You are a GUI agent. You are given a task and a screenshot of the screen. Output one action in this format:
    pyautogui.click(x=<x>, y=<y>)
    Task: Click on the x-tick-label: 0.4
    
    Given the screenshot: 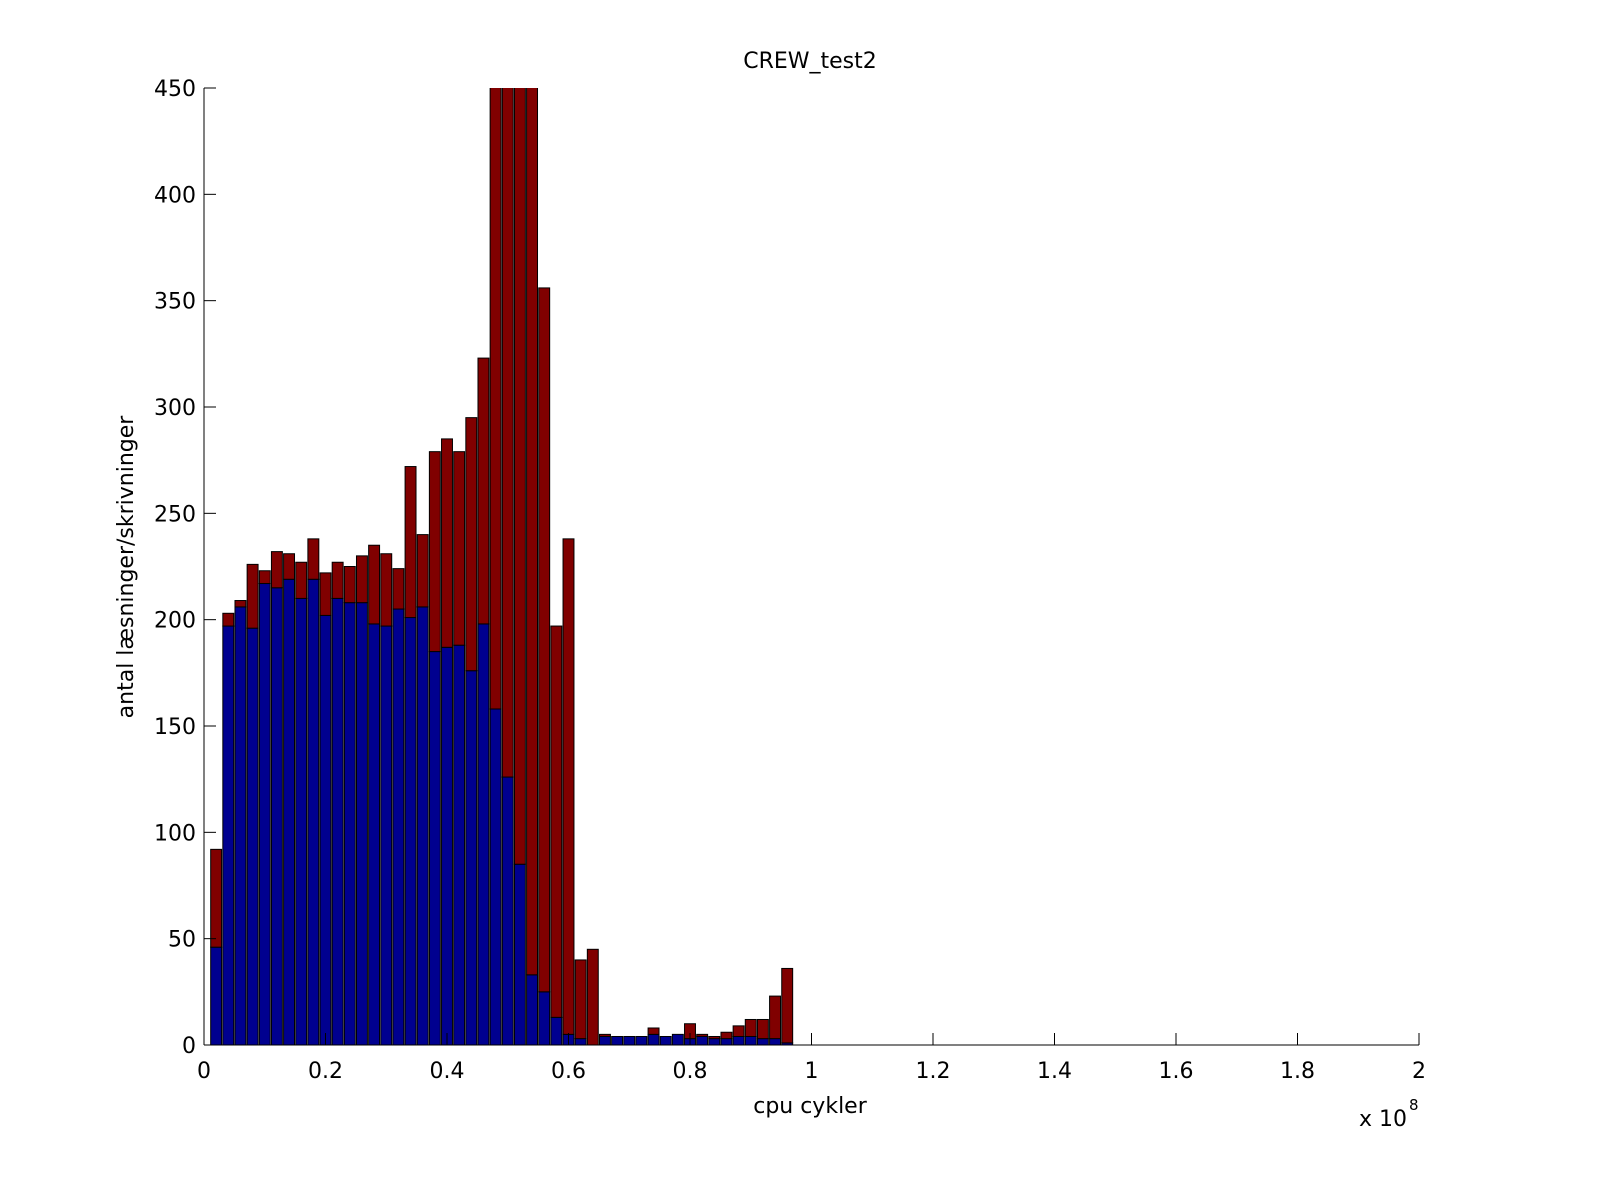 What is the action you would take?
    pyautogui.click(x=447, y=1071)
    